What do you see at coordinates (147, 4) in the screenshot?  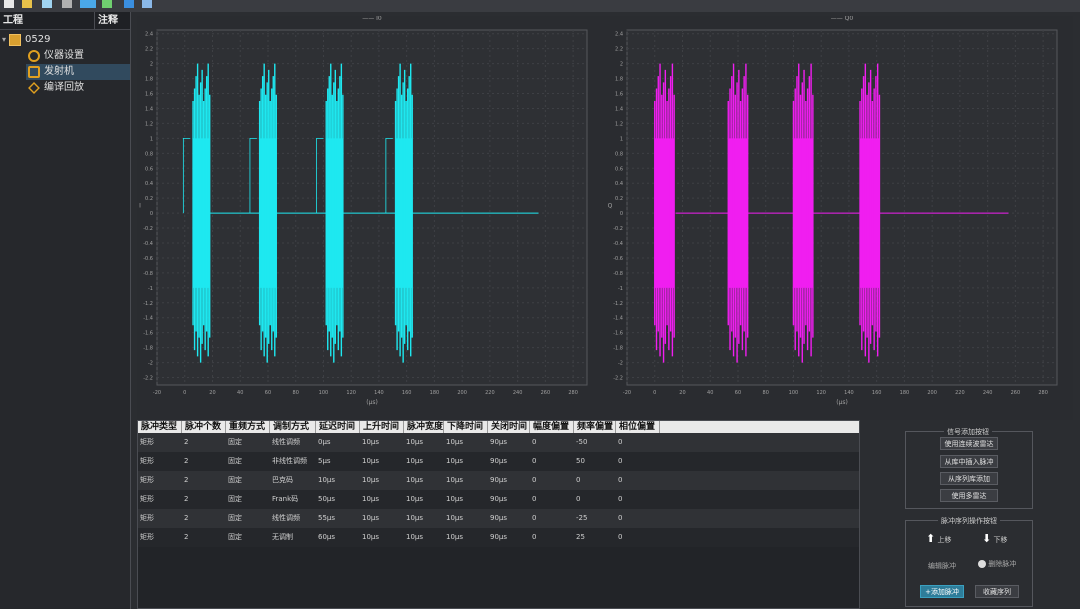 I see `info-icon` at bounding box center [147, 4].